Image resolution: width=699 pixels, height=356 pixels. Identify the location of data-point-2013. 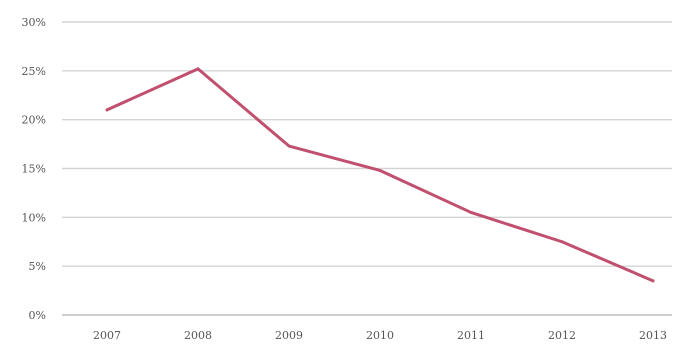
(653, 281).